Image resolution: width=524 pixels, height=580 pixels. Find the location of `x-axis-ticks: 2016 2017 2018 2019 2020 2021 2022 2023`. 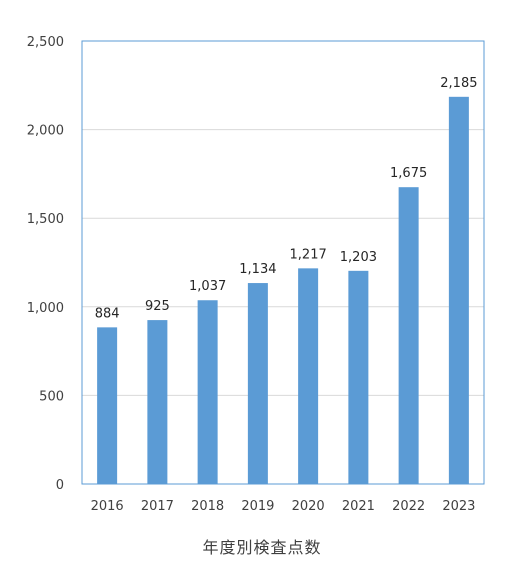

x-axis-ticks: 2016 2017 2018 2019 2020 2021 2022 2023 is located at coordinates (283, 506).